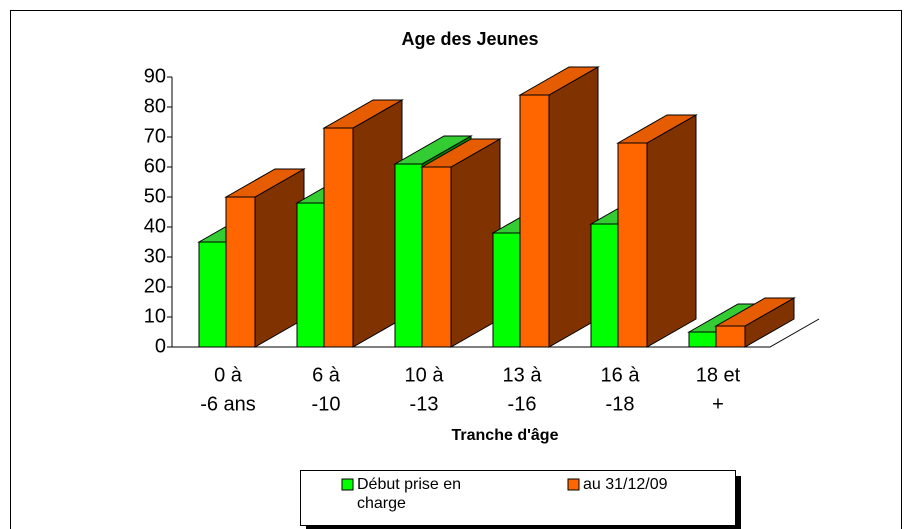  What do you see at coordinates (155, 316) in the screenshot?
I see `y-tick-label: 10` at bounding box center [155, 316].